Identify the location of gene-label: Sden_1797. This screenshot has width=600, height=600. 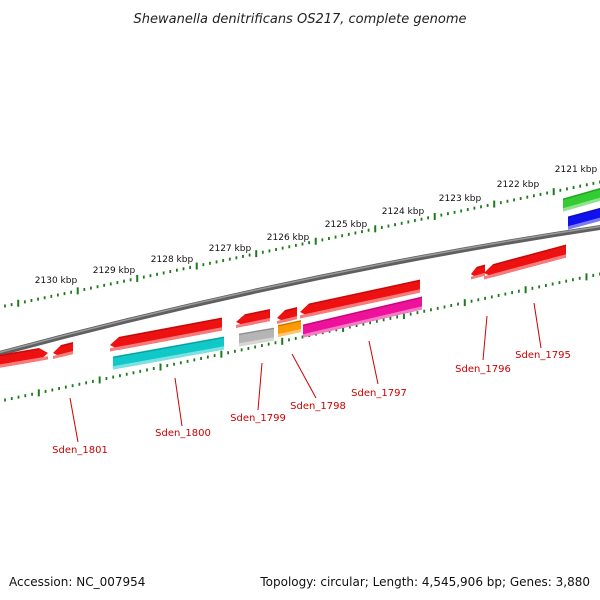
(379, 393).